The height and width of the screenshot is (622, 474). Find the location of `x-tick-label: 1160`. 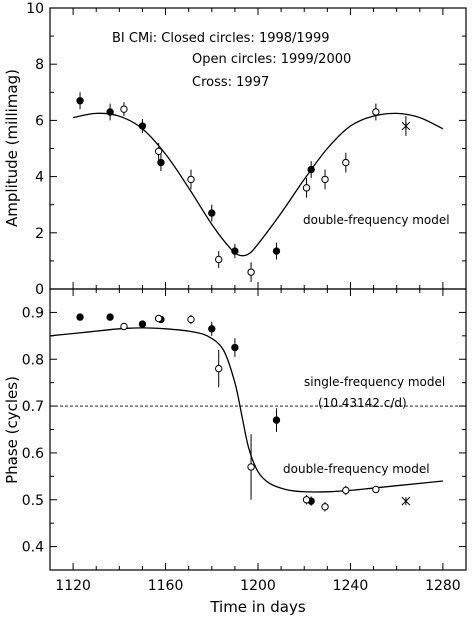

x-tick-label: 1160 is located at coordinates (166, 586).